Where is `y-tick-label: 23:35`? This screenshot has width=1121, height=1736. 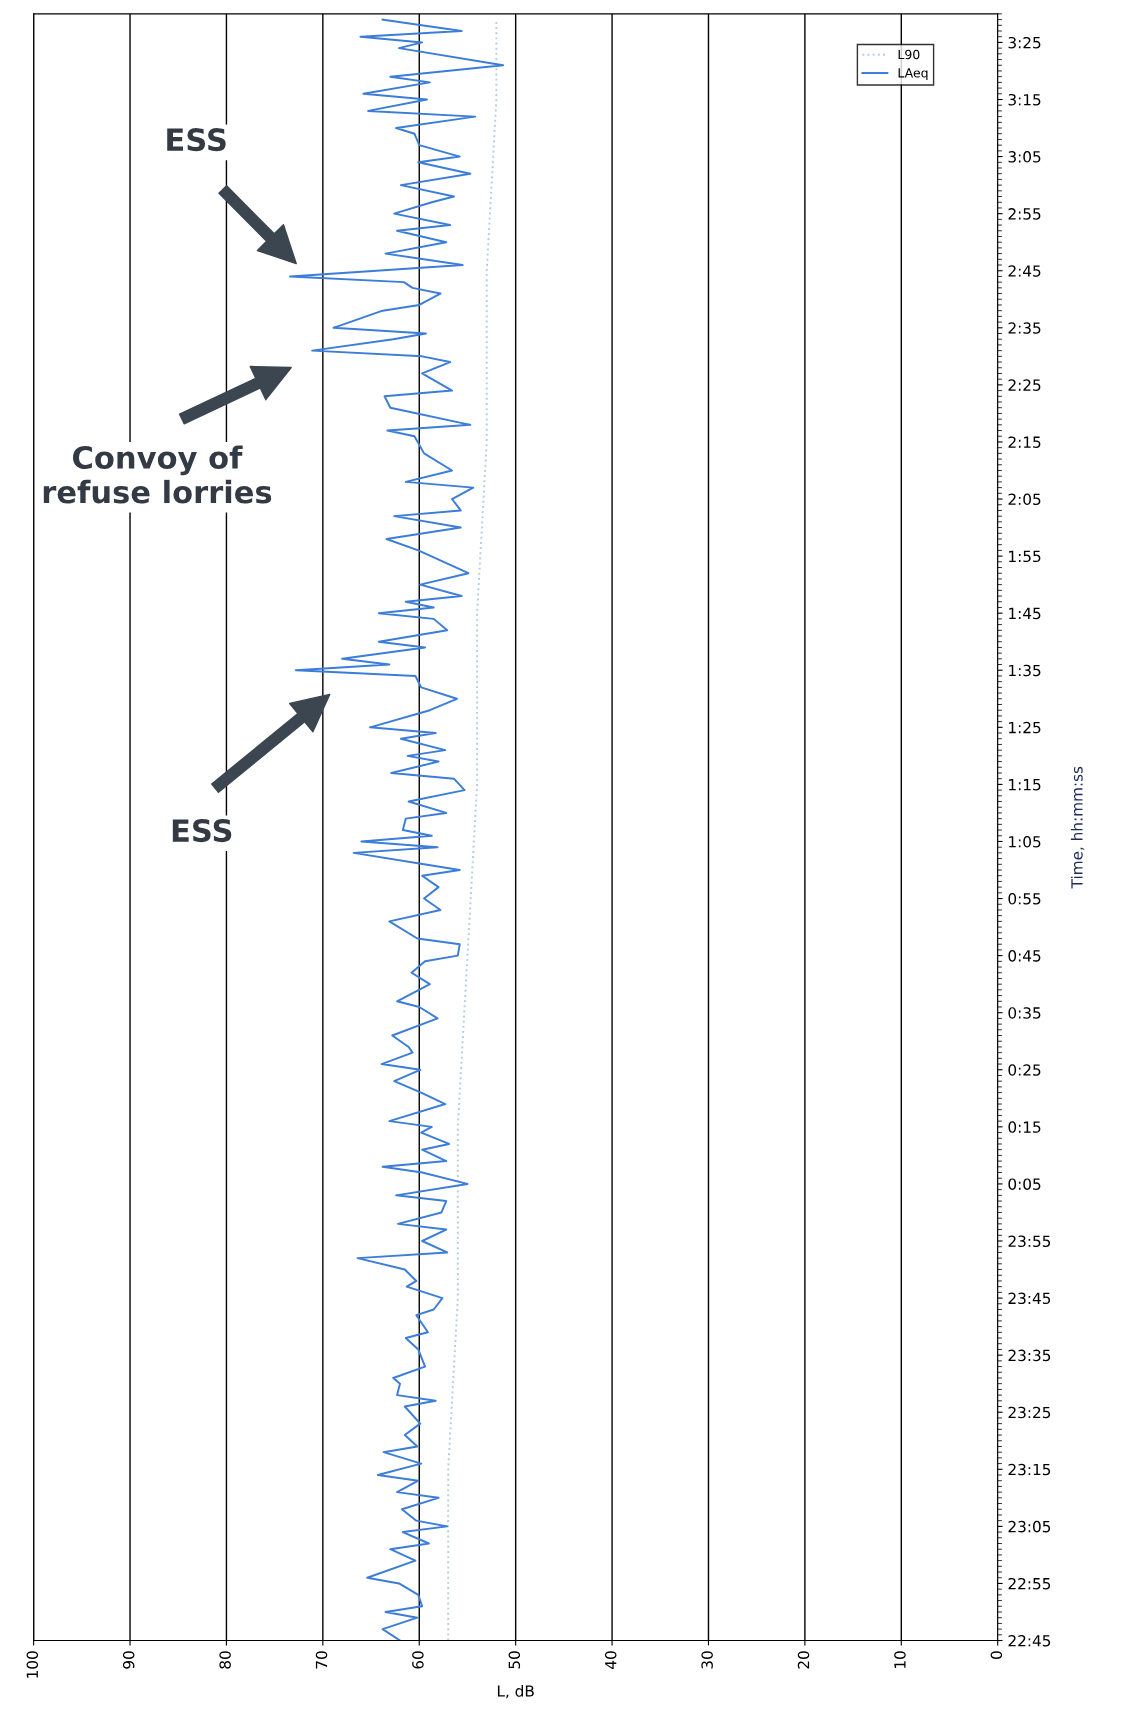 y-tick-label: 23:35 is located at coordinates (1029, 1355).